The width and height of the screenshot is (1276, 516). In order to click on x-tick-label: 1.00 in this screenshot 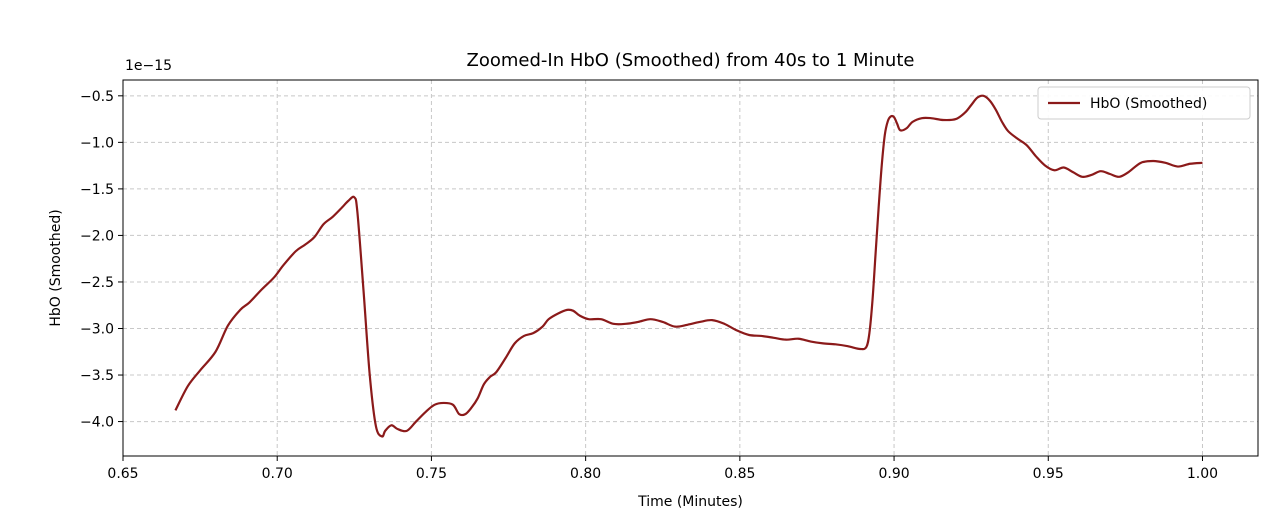, I will do `click(1202, 474)`.